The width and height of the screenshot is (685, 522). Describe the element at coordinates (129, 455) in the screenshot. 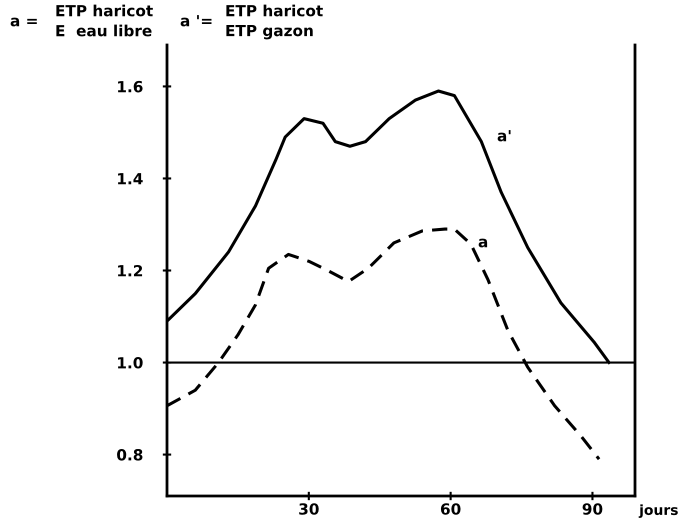

I see `y-tick-label: 0.8` at that location.